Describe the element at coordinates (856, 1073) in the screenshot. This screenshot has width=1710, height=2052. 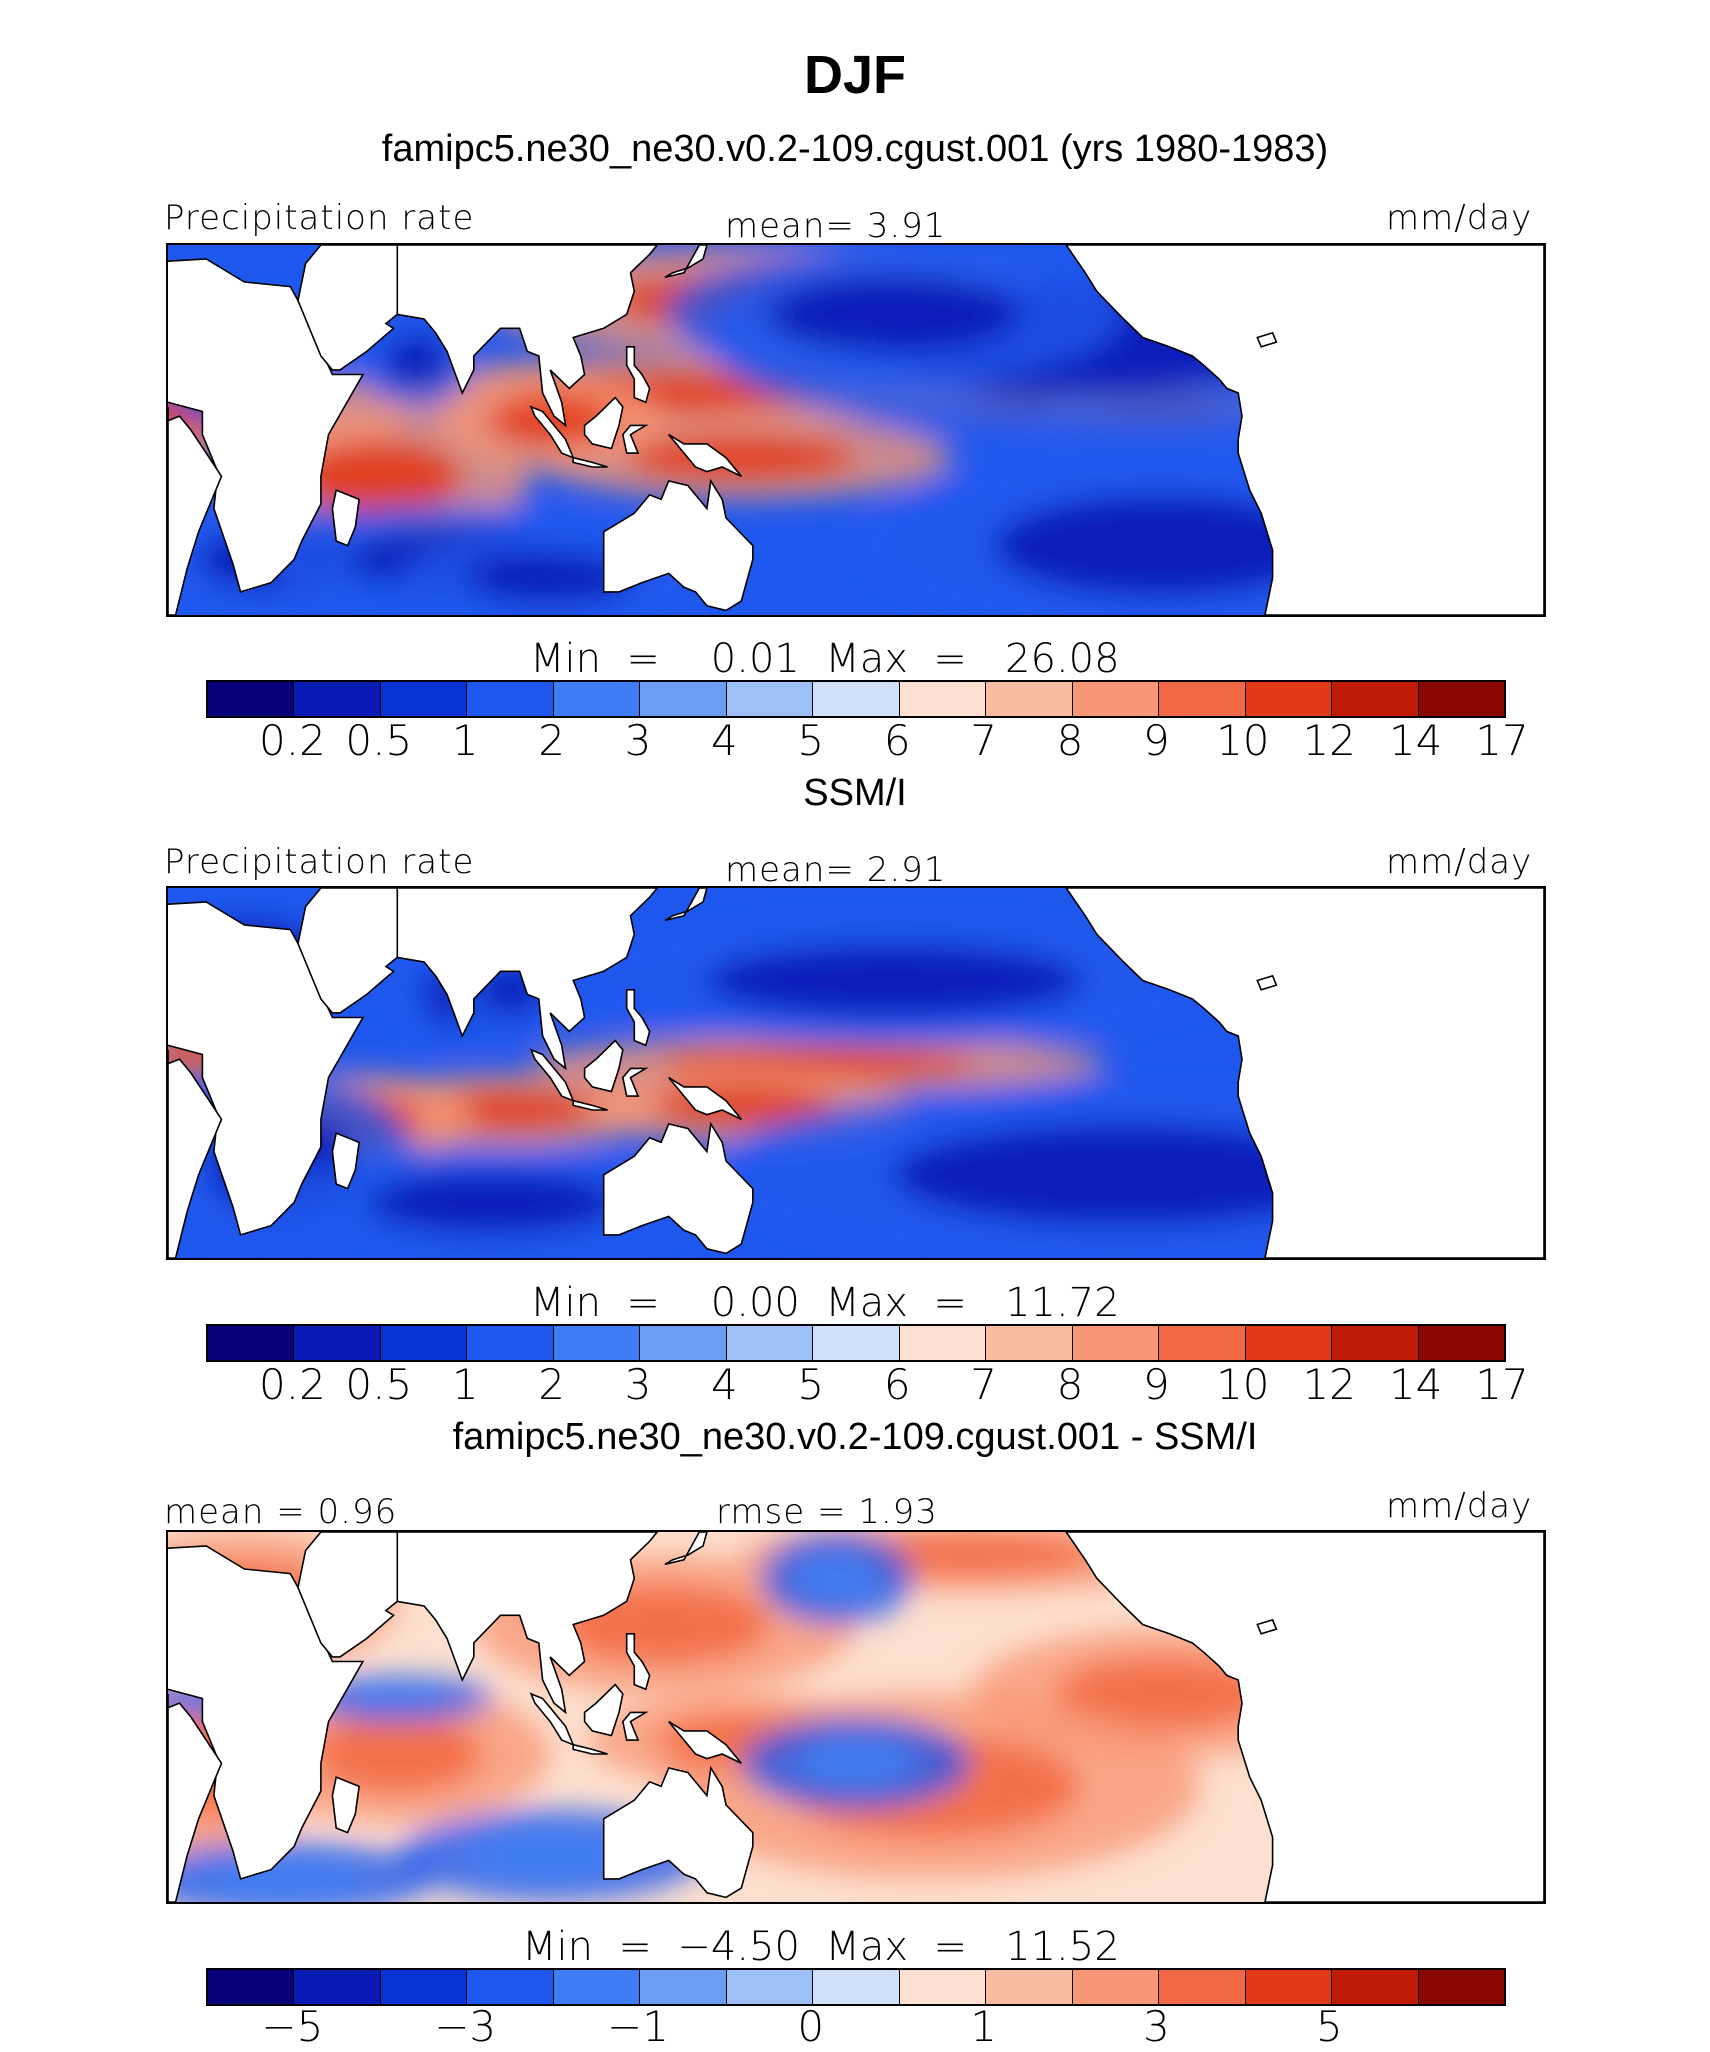
I see `panel2-map` at that location.